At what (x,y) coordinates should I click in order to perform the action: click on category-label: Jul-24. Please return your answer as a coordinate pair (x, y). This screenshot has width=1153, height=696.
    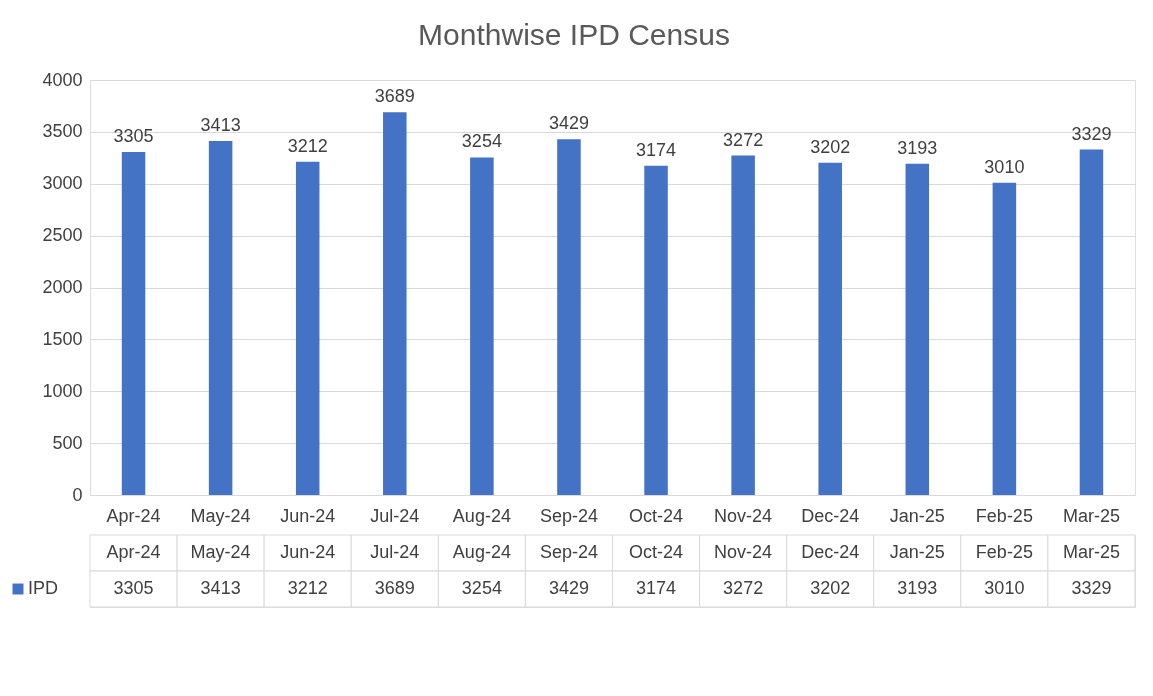
    Looking at the image, I should click on (395, 552).